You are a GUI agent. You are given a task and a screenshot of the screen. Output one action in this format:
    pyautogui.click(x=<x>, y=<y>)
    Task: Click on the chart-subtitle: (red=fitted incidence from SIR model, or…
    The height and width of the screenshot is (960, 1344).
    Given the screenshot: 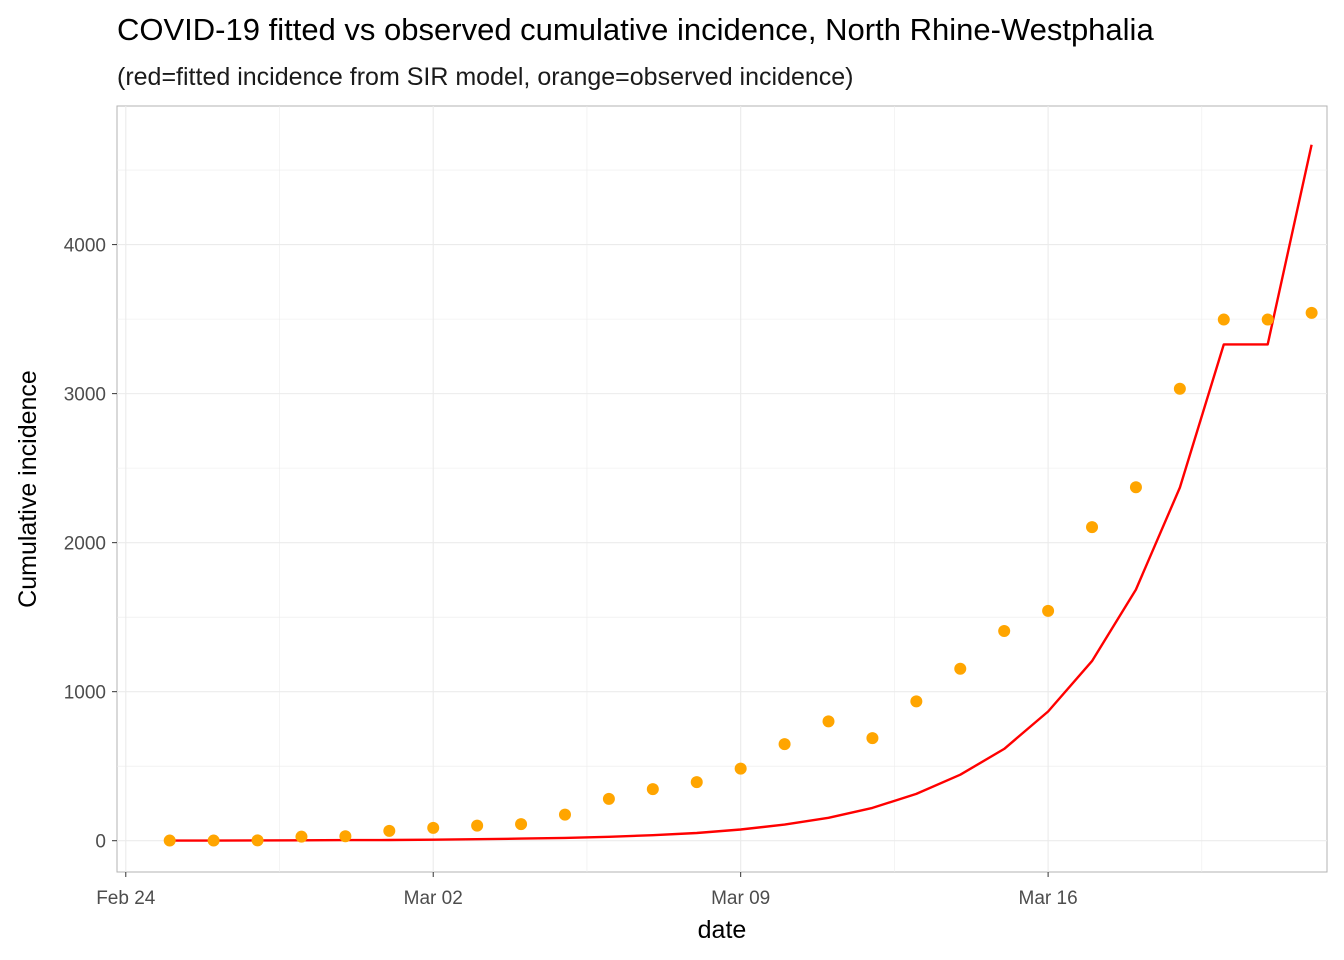 What is the action you would take?
    pyautogui.click(x=485, y=77)
    